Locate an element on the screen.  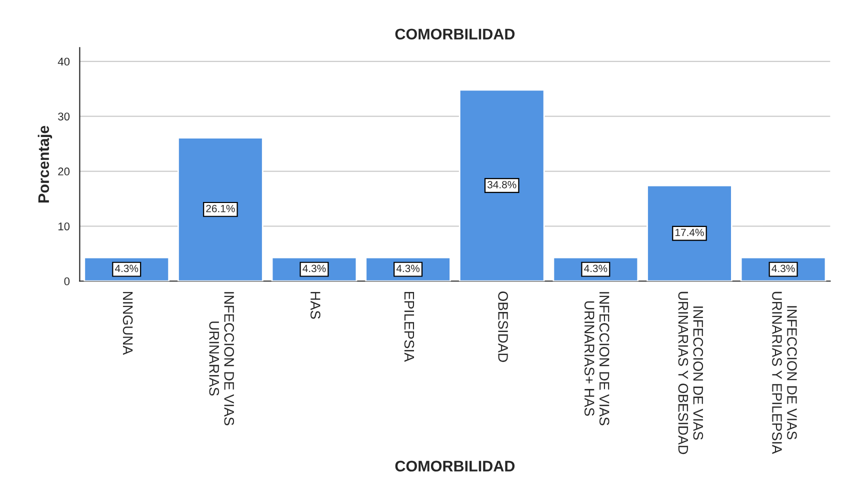
x-tick-label: INFECCION DE VIAS URINARIAS Y EPILEPSIA is located at coordinates (784, 373).